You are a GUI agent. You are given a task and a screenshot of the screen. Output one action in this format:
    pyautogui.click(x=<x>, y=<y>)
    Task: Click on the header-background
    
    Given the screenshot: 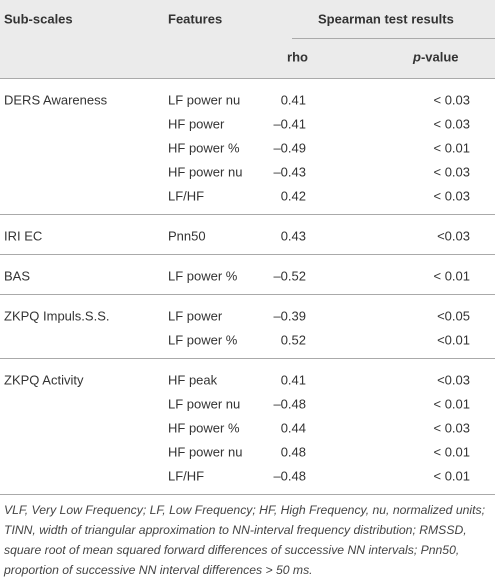 What is the action you would take?
    pyautogui.click(x=247, y=39)
    